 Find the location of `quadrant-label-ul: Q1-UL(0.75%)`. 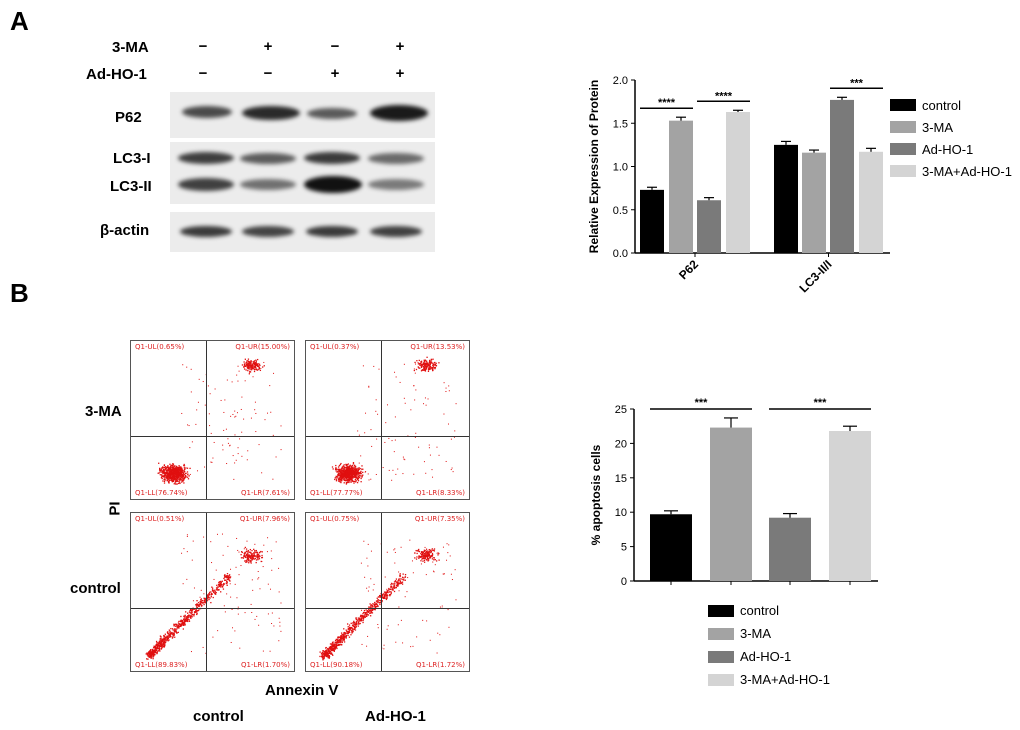

quadrant-label-ul: Q1-UL(0.75%) is located at coordinates (335, 519).